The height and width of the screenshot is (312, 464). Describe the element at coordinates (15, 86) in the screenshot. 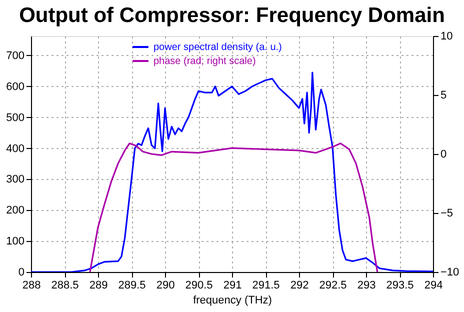

I see `y-tick-label: 600` at that location.